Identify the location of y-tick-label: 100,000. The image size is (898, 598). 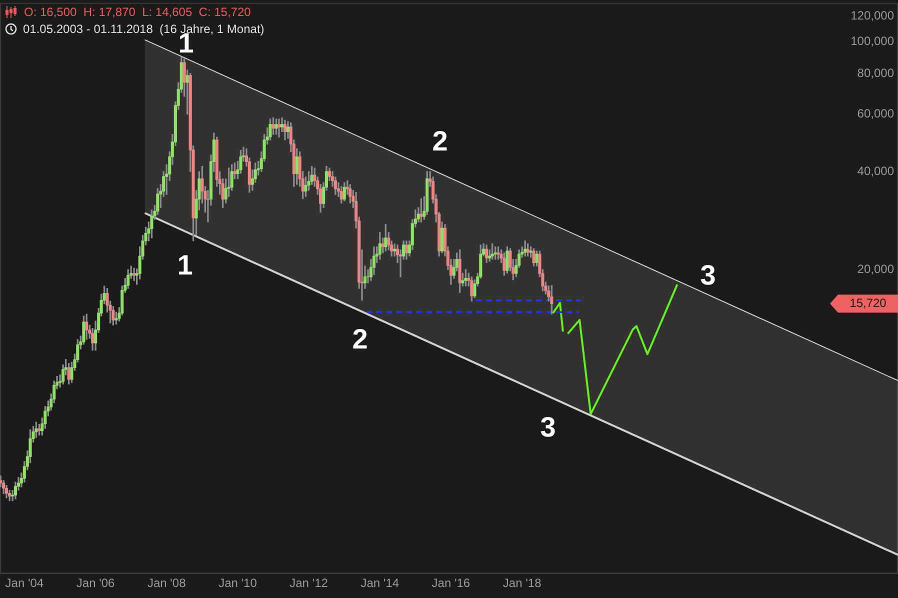
(872, 41).